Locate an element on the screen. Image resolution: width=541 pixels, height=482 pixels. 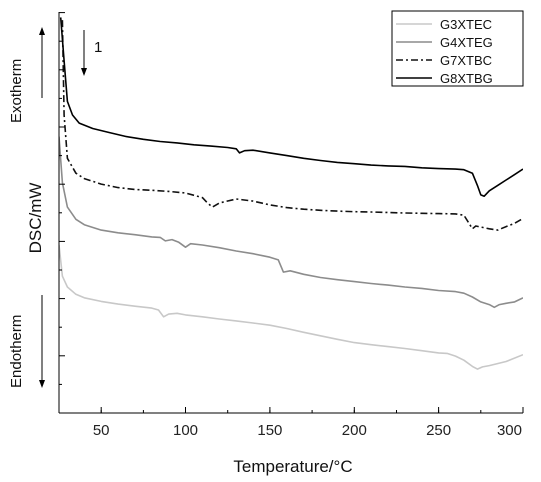
exotherm-arrowhead is located at coordinates (42, 31).